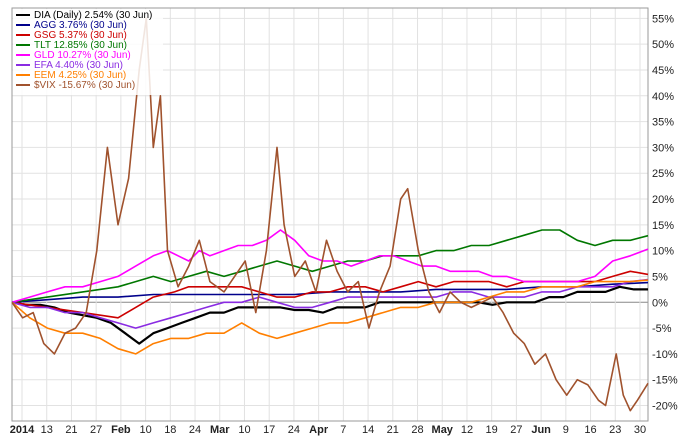 The width and height of the screenshot is (686, 441). What do you see at coordinates (640, 430) in the screenshot?
I see `x-tick-label: 30` at bounding box center [640, 430].